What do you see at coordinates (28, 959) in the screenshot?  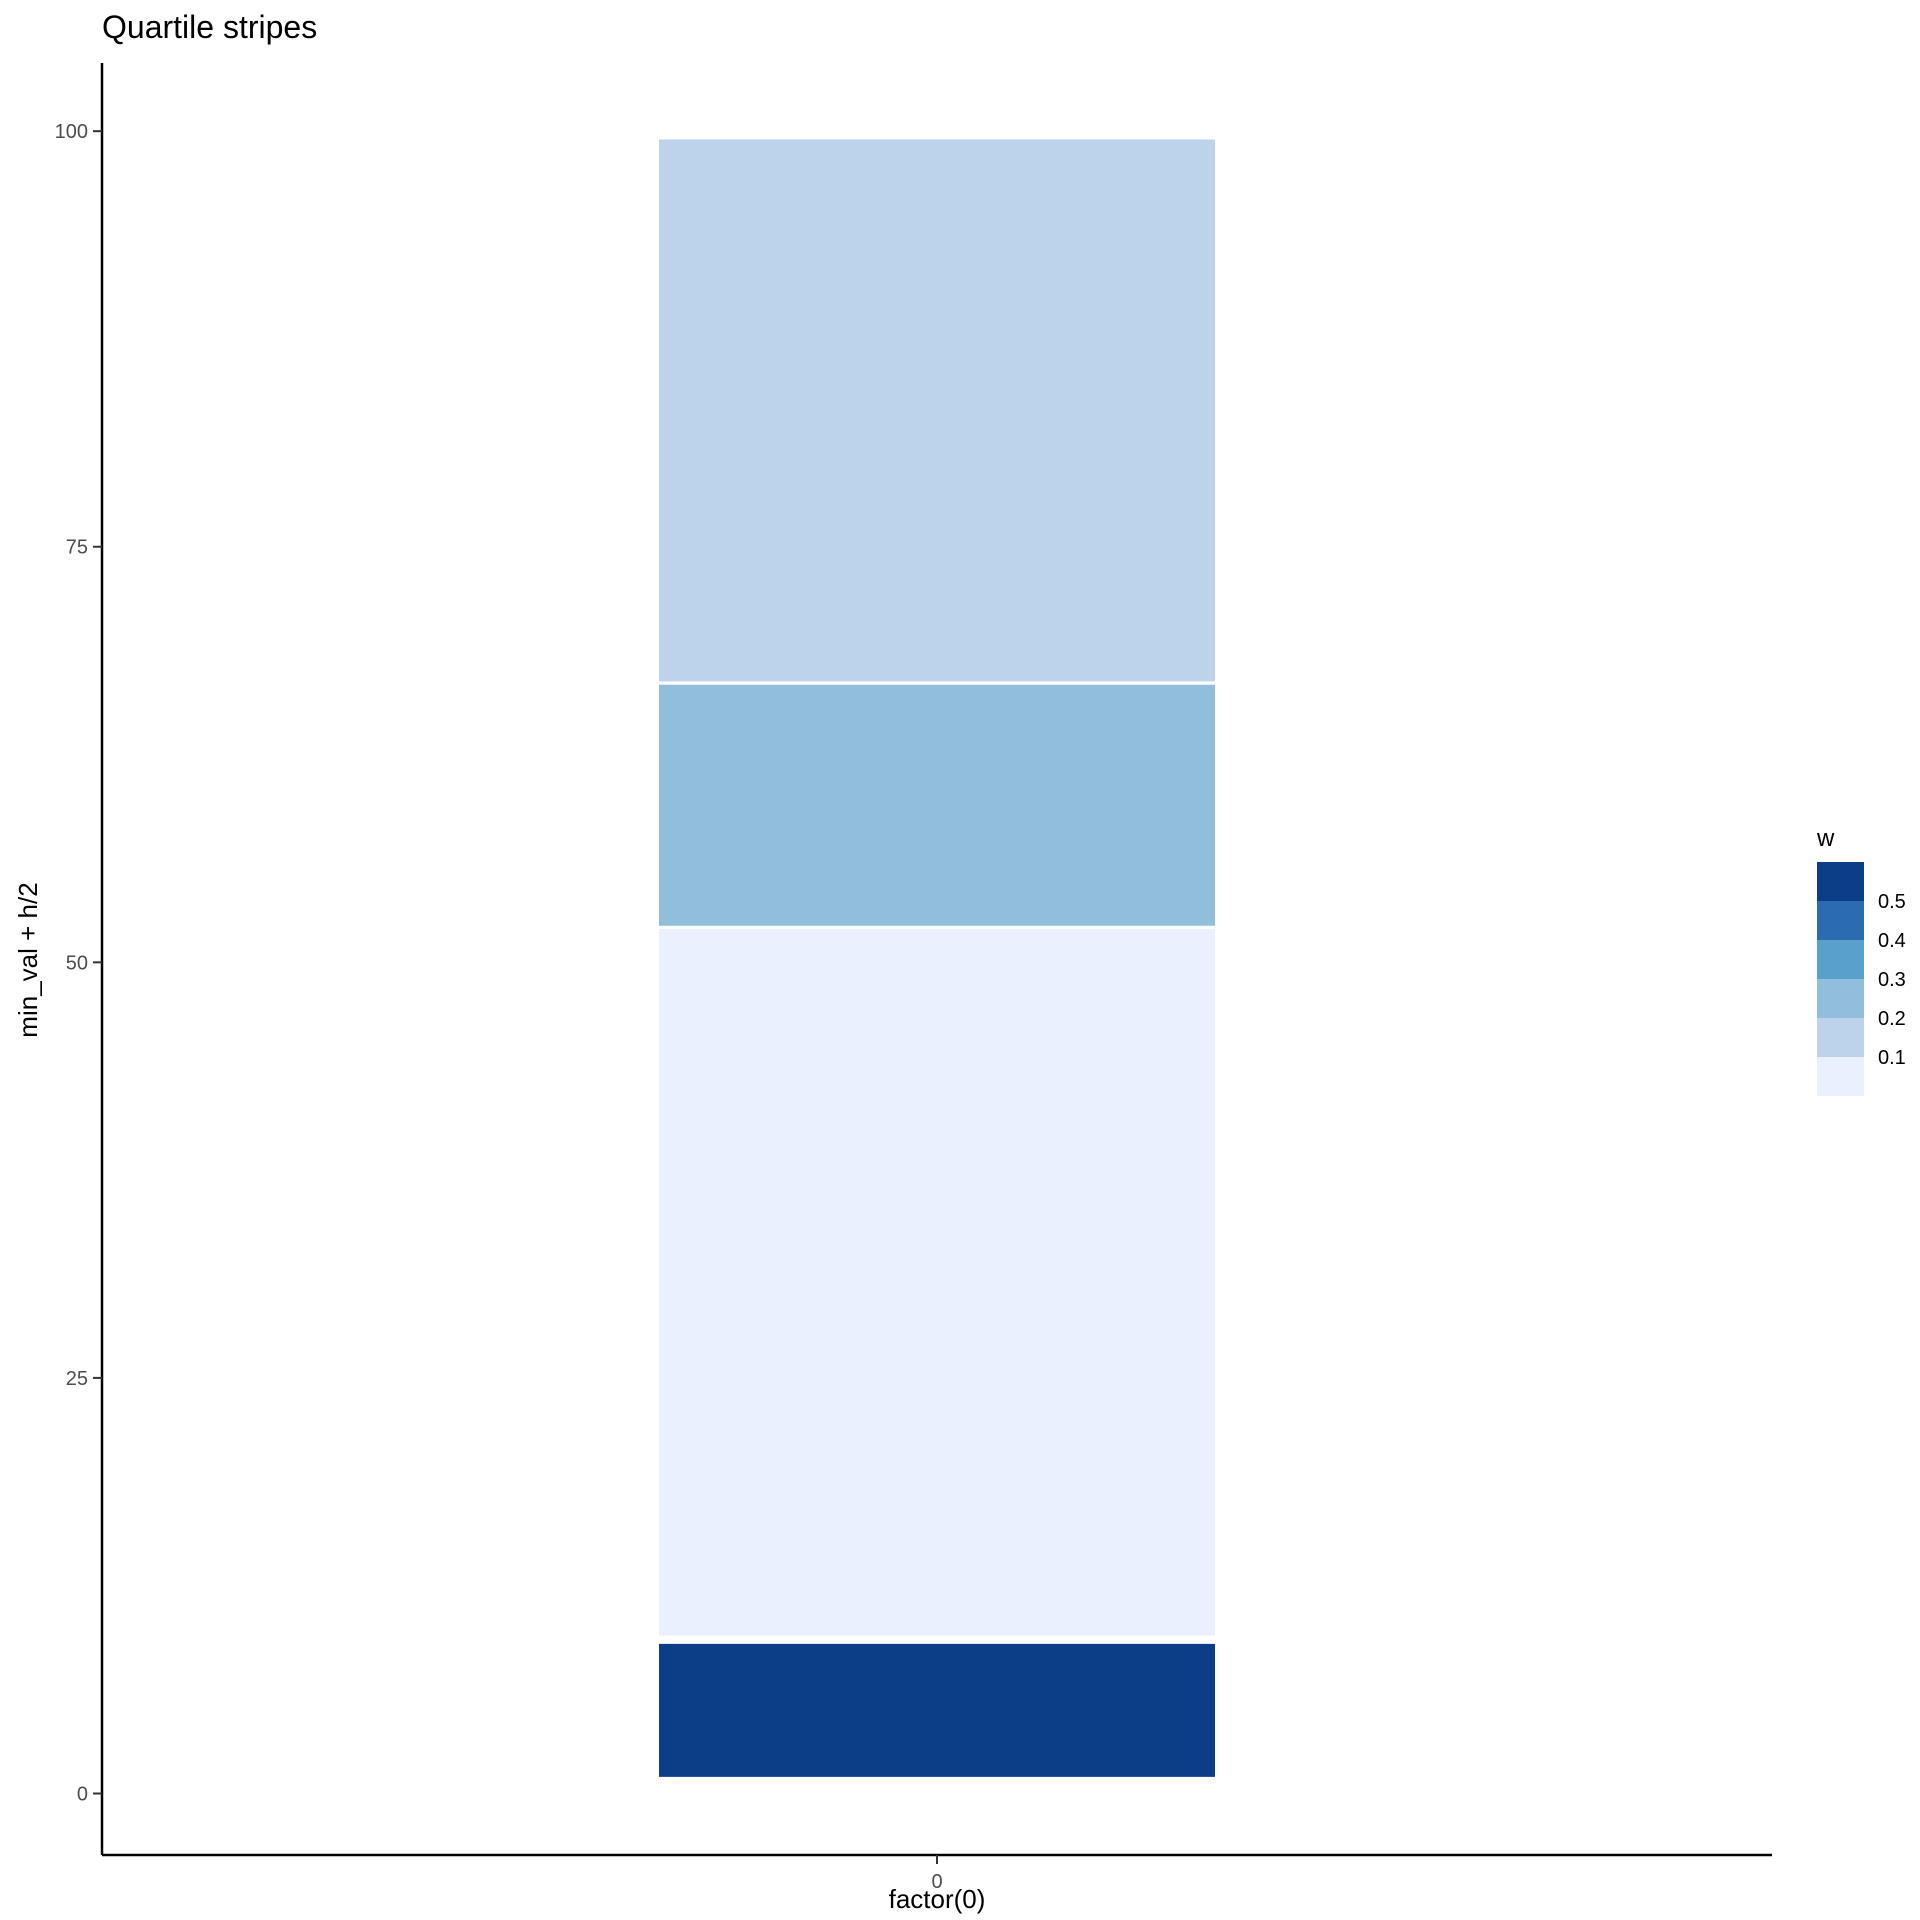 I see `y-axis-label: min_val + h/2` at bounding box center [28, 959].